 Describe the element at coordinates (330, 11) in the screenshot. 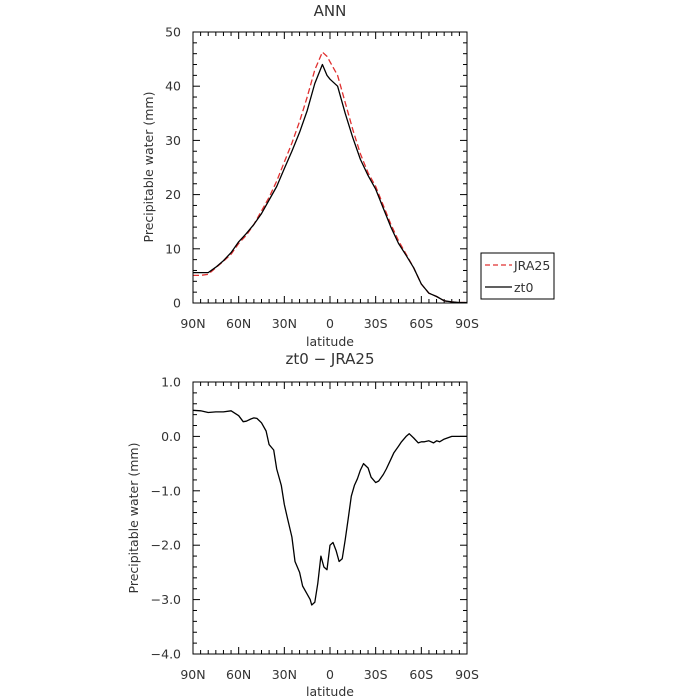

I see `top-chart-title: ANN` at that location.